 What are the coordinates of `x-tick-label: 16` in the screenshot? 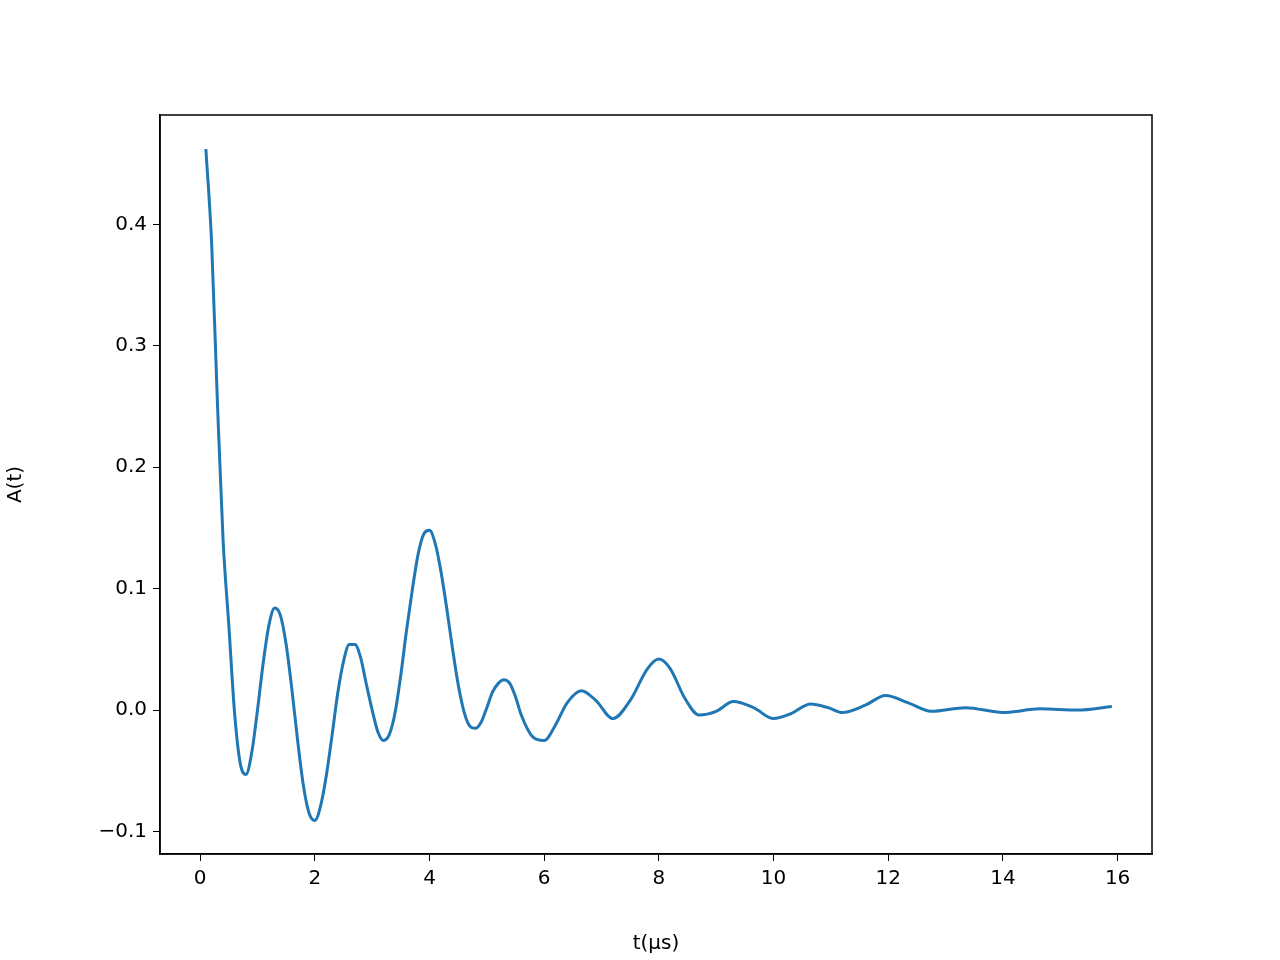 It's located at (1117, 877).